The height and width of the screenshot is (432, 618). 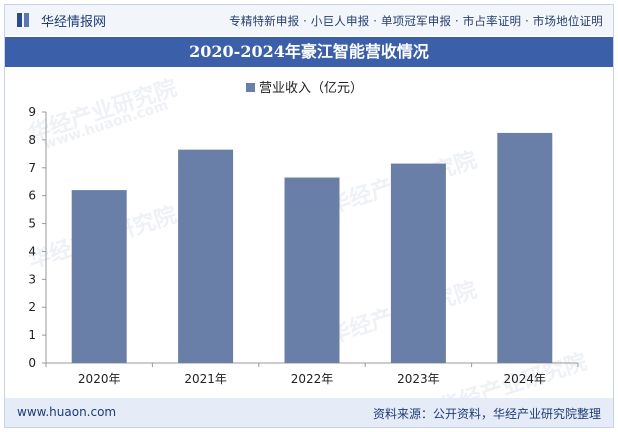 I want to click on y-tick-label: 3, so click(x=32, y=279).